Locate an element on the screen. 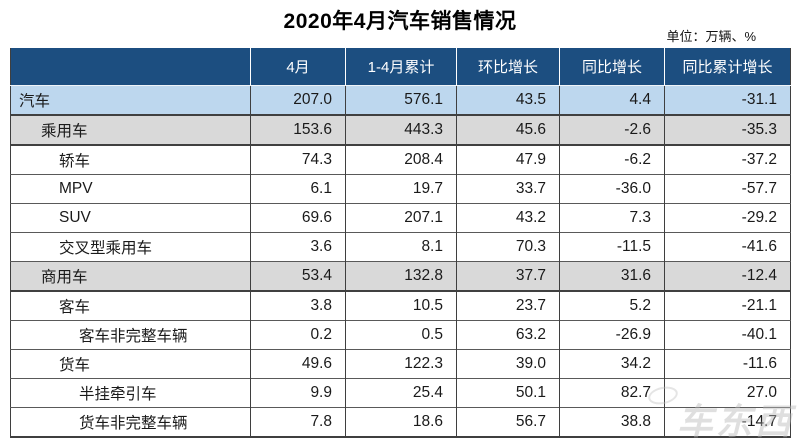  value-cell: 43.5 is located at coordinates (508, 100).